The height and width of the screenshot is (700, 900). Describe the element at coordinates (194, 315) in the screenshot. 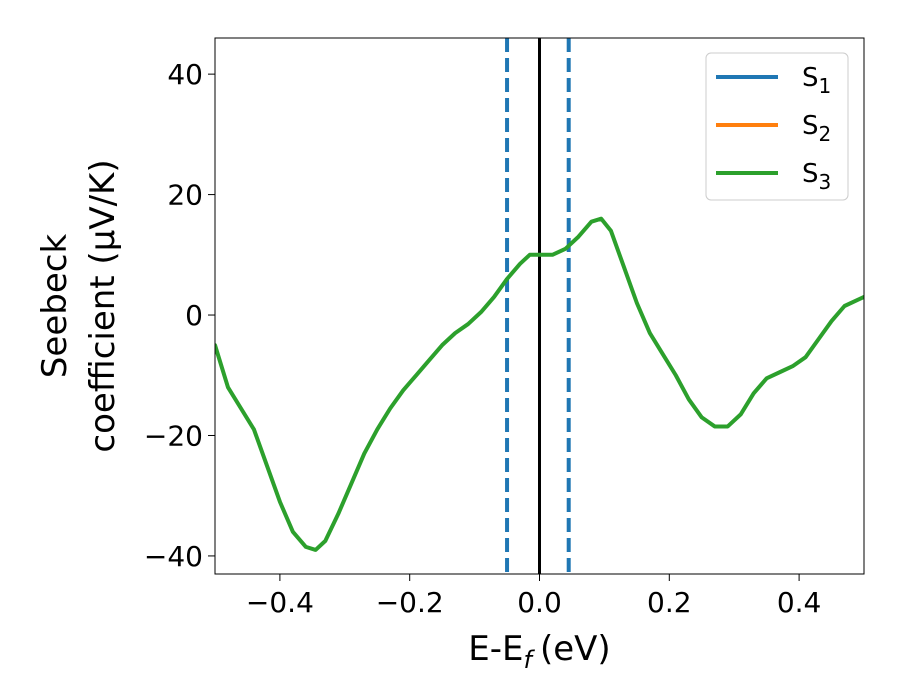

I see `y-tick-label: 0` at that location.